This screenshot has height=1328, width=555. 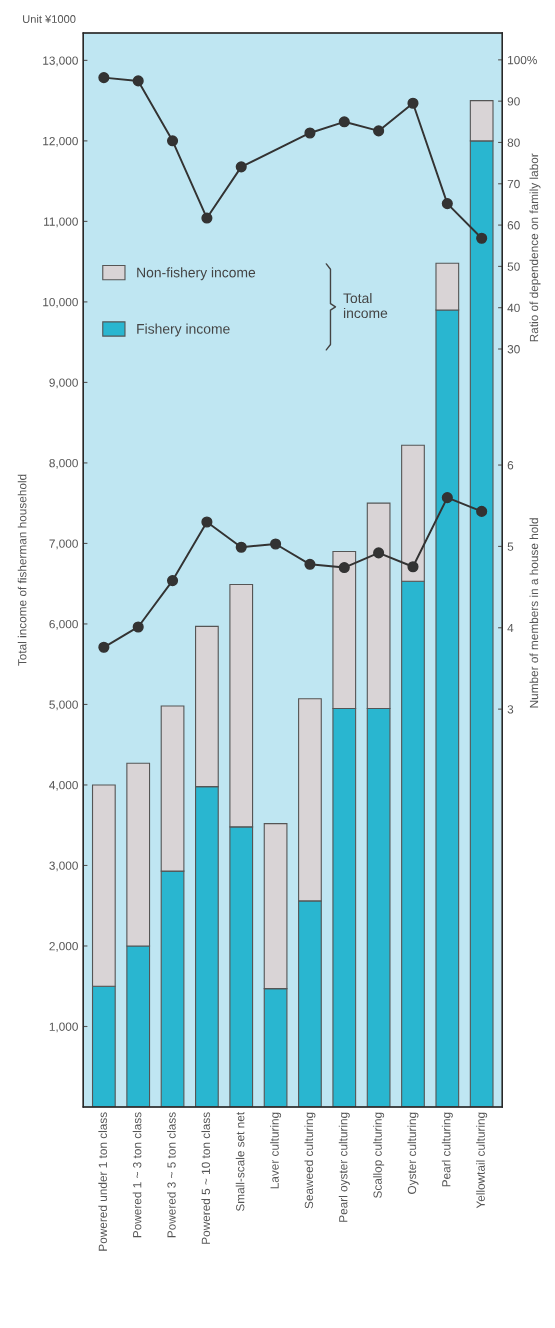 I want to click on x-tick-label: Scallop culturing, so click(x=379, y=1155).